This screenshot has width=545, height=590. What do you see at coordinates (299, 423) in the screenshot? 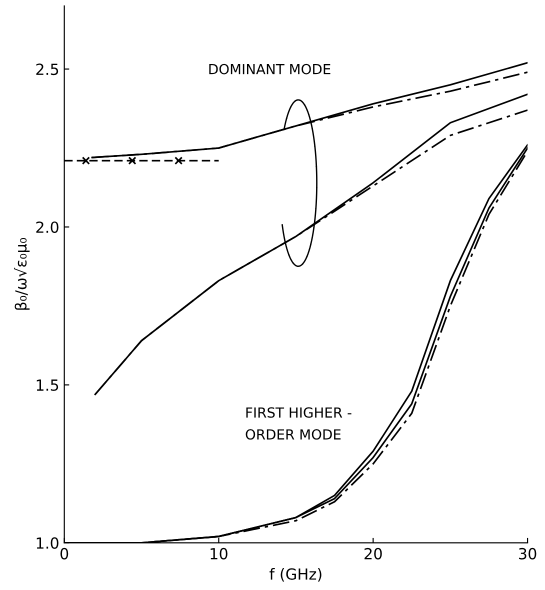
I see `annotation: FIRST HIGHER - ORDER MODE` at bounding box center [299, 423].